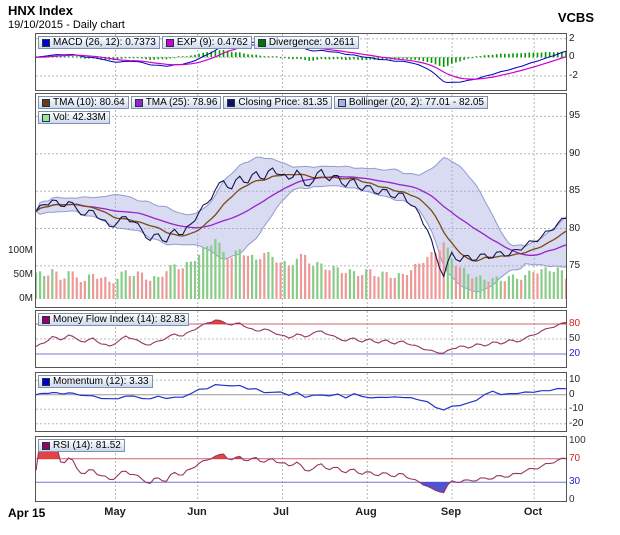 The height and width of the screenshot is (535, 620). What do you see at coordinates (27, 513) in the screenshot?
I see `x-axis-label: Apr 15` at bounding box center [27, 513].